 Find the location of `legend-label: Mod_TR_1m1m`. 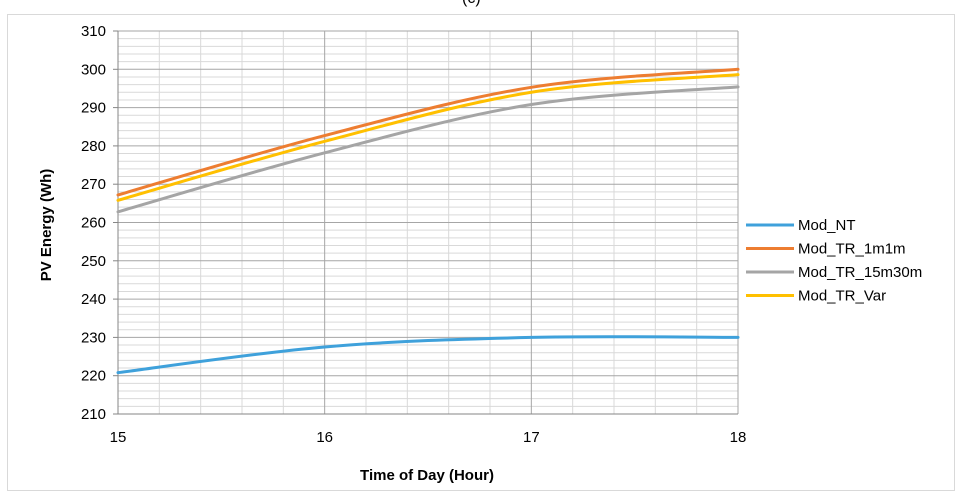

legend-label: Mod_TR_1m1m is located at coordinates (852, 249).